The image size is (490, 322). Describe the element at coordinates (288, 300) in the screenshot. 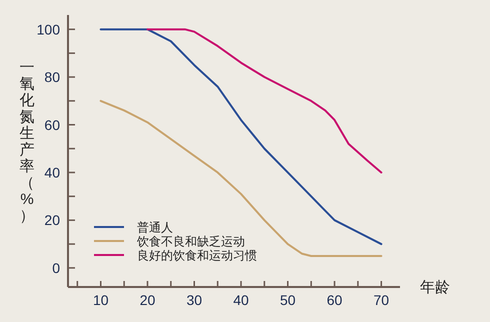

I see `x-tick-label: 50` at that location.